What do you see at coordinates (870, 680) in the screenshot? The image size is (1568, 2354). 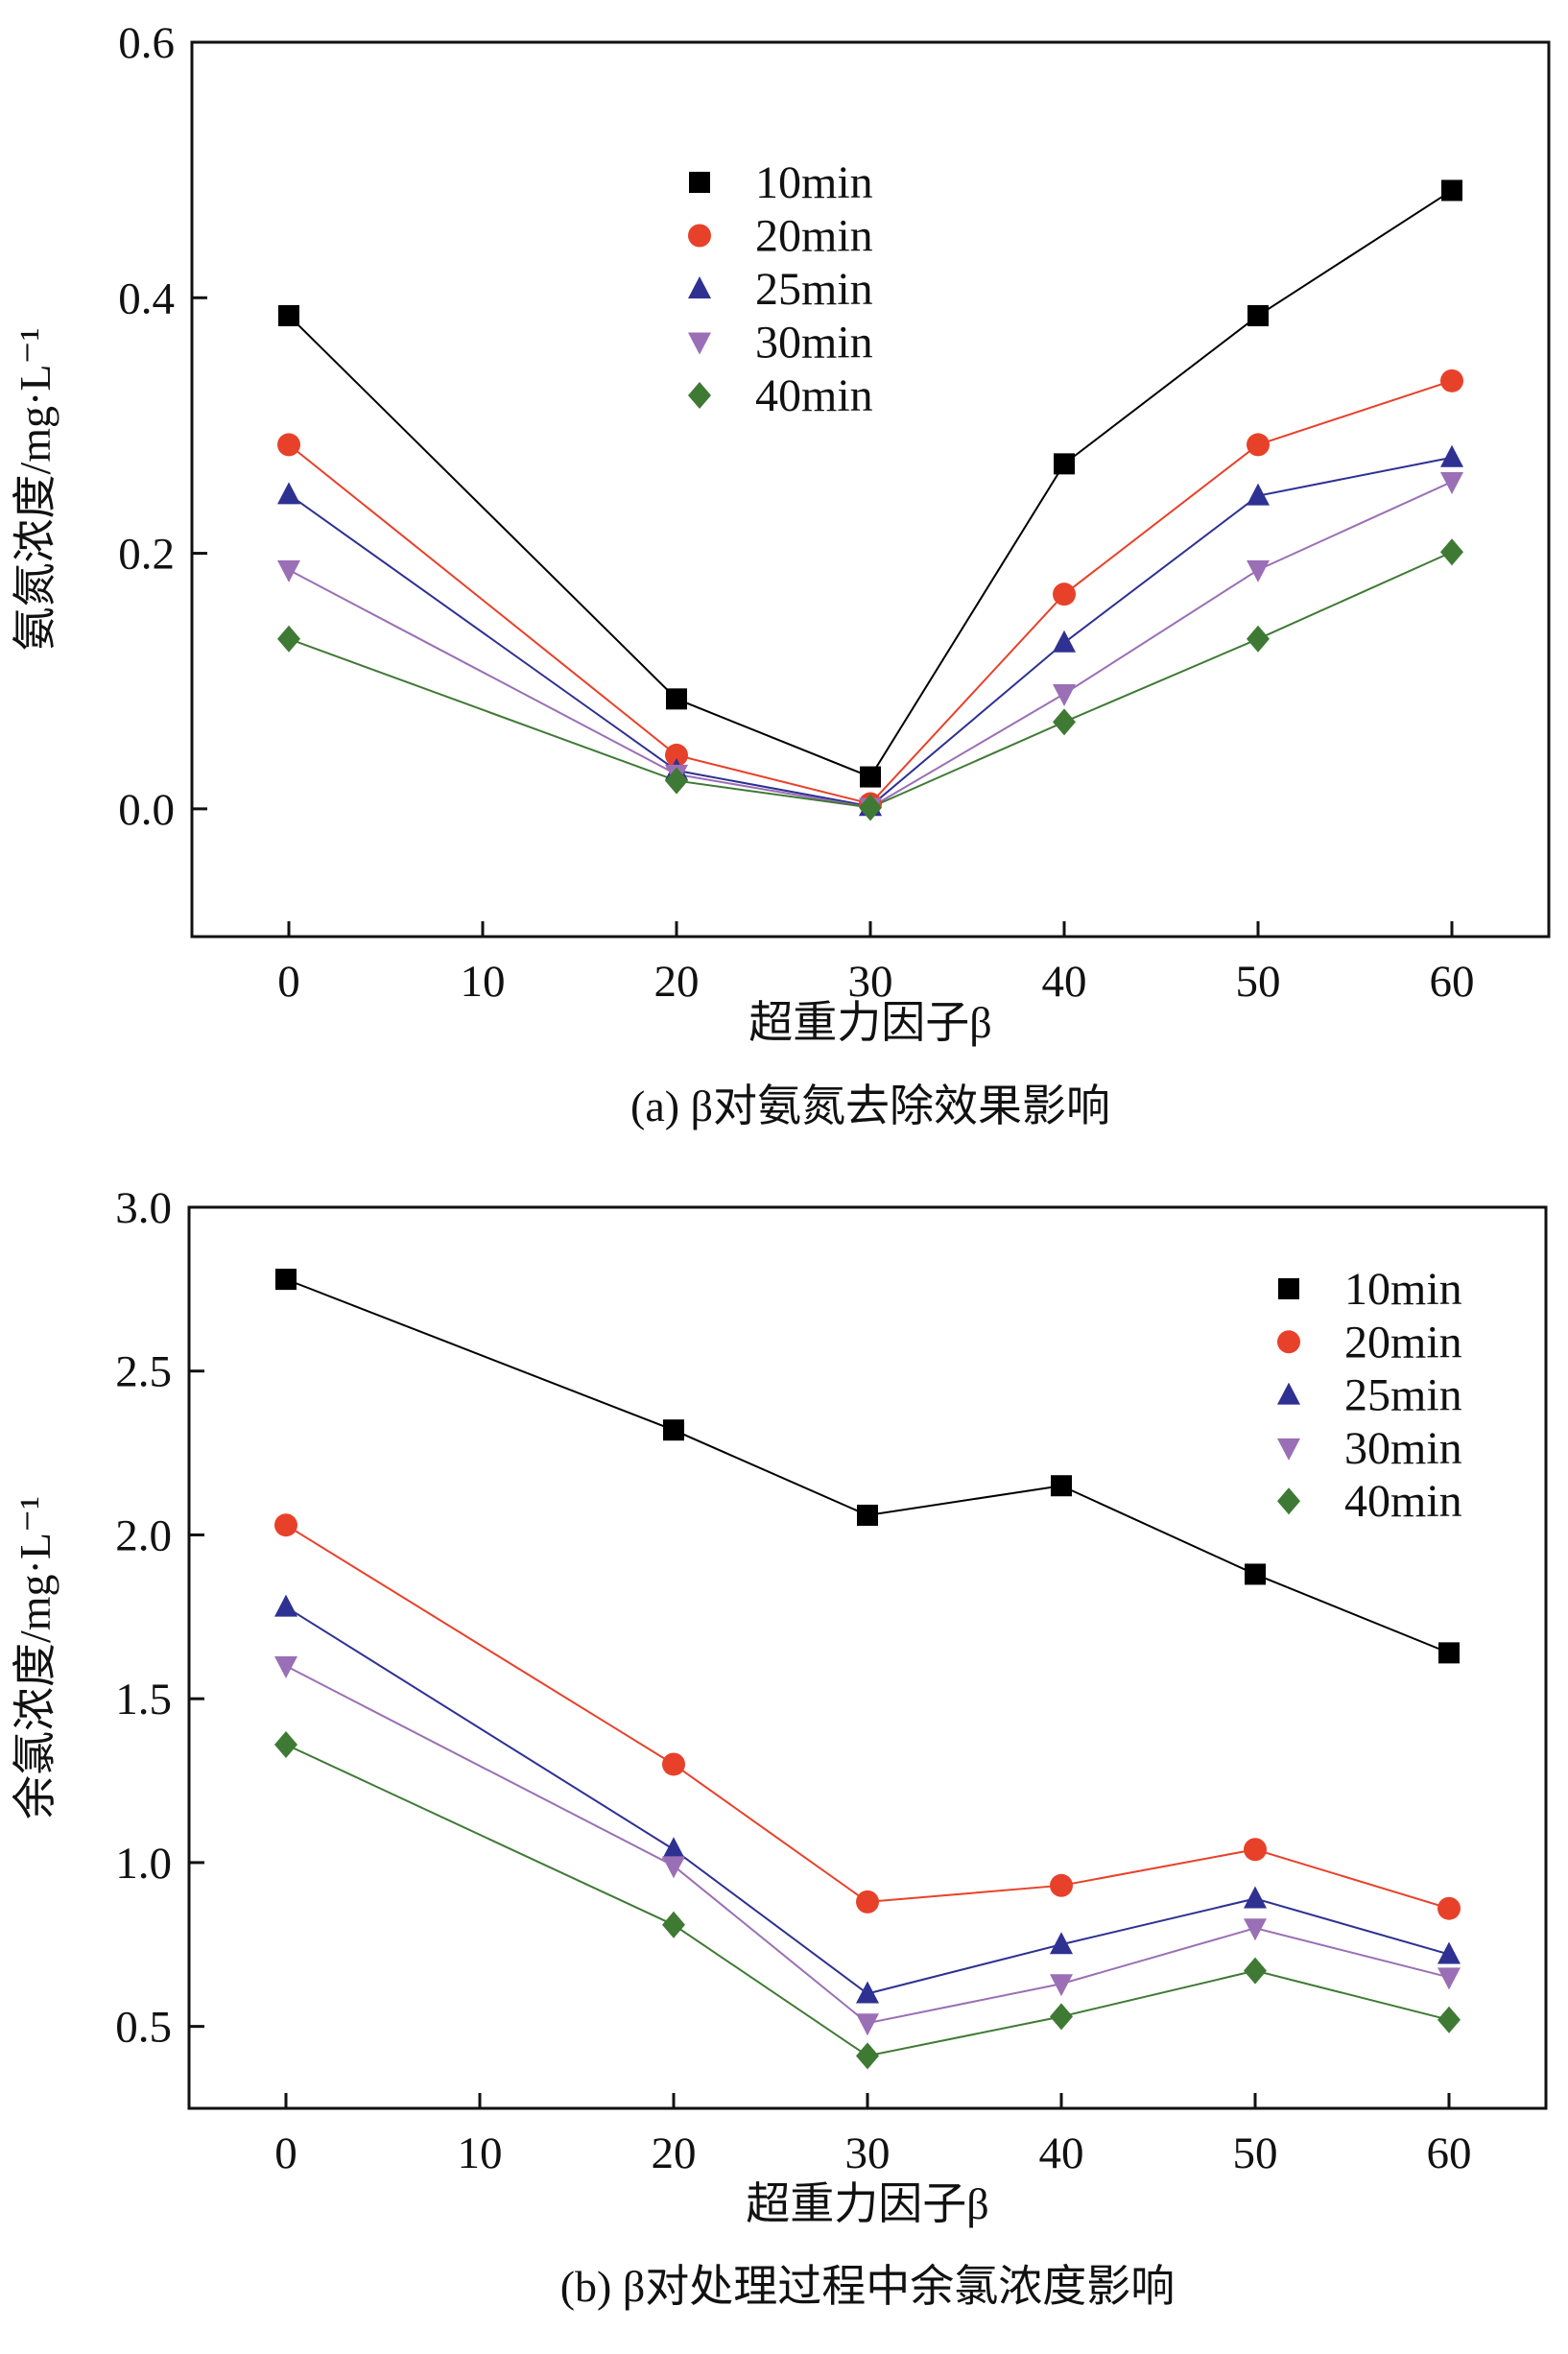 I see `series-line-40min` at bounding box center [870, 680].